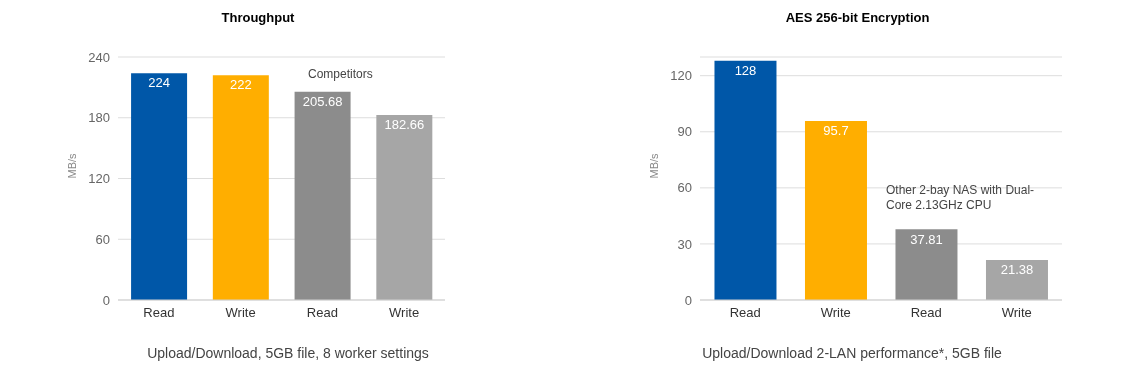 This screenshot has height=373, width=1140. What do you see at coordinates (852, 353) in the screenshot?
I see `text: Upload/Download 2-LAN performance*, 5GB file` at bounding box center [852, 353].